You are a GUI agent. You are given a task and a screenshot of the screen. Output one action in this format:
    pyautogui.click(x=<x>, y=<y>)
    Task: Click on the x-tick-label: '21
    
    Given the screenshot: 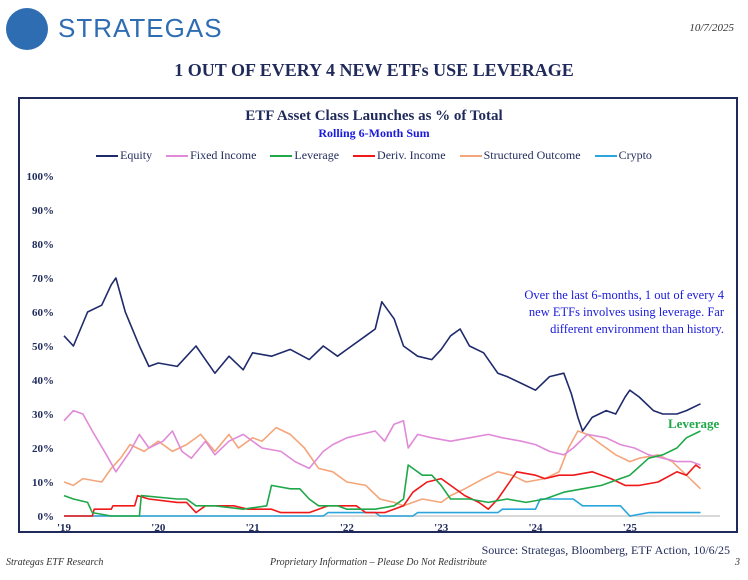 What is the action you would take?
    pyautogui.click(x=253, y=528)
    